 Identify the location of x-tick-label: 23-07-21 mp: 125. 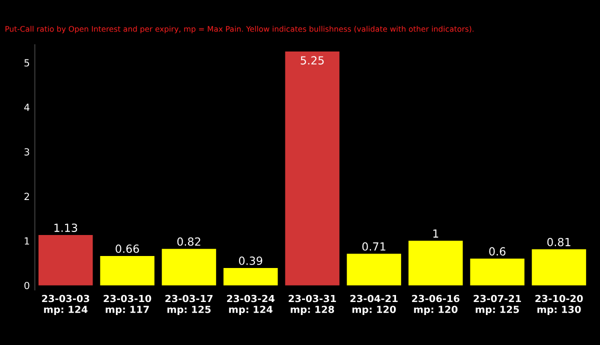
(497, 304).